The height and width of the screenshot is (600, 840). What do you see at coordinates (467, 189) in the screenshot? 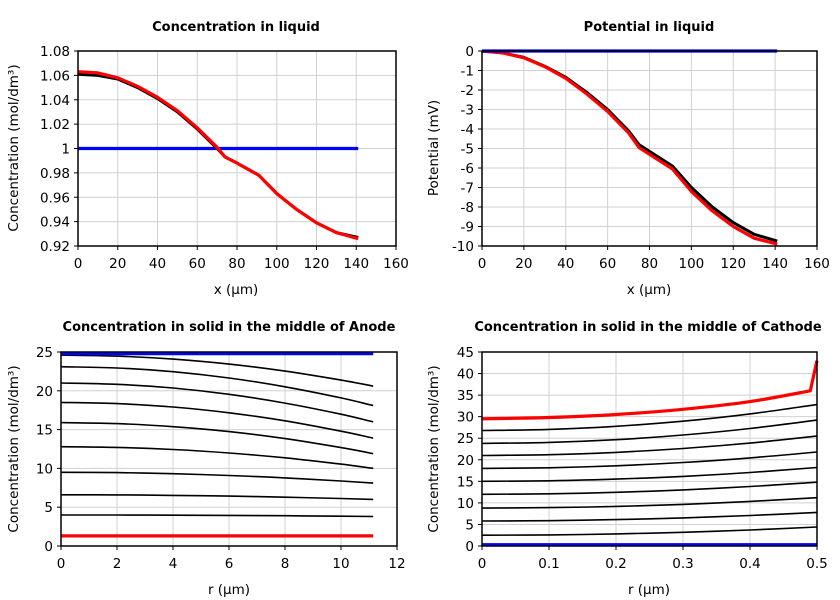
I see `y-tick-label: -7` at bounding box center [467, 189].